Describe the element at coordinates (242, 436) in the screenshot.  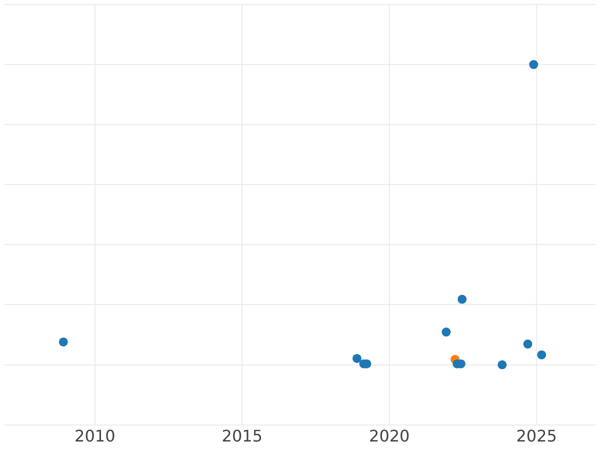
I see `x-tick-label: 2015` at that location.